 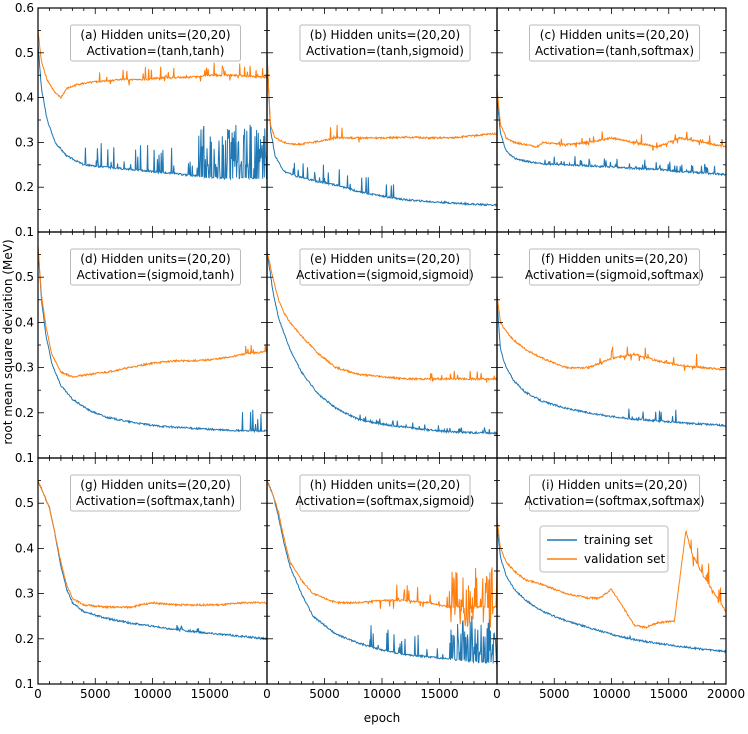 I want to click on legend: training set validation set, so click(x=604, y=549).